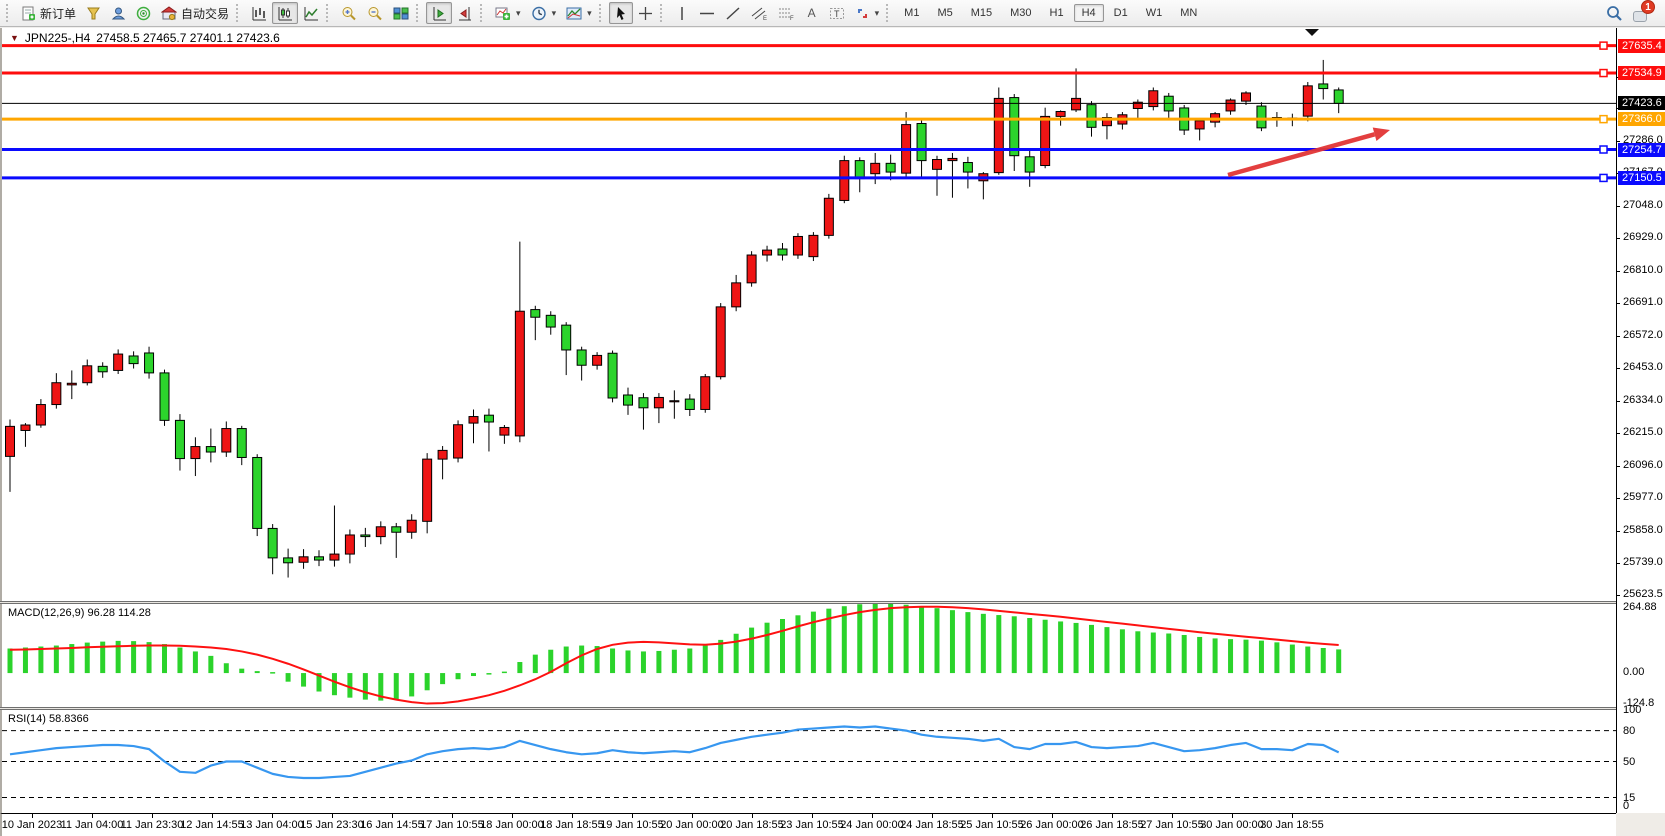 Image resolution: width=1665 pixels, height=836 pixels. Describe the element at coordinates (14, 38) in the screenshot. I see `symbol-dropdown-icon: ▼` at that location.